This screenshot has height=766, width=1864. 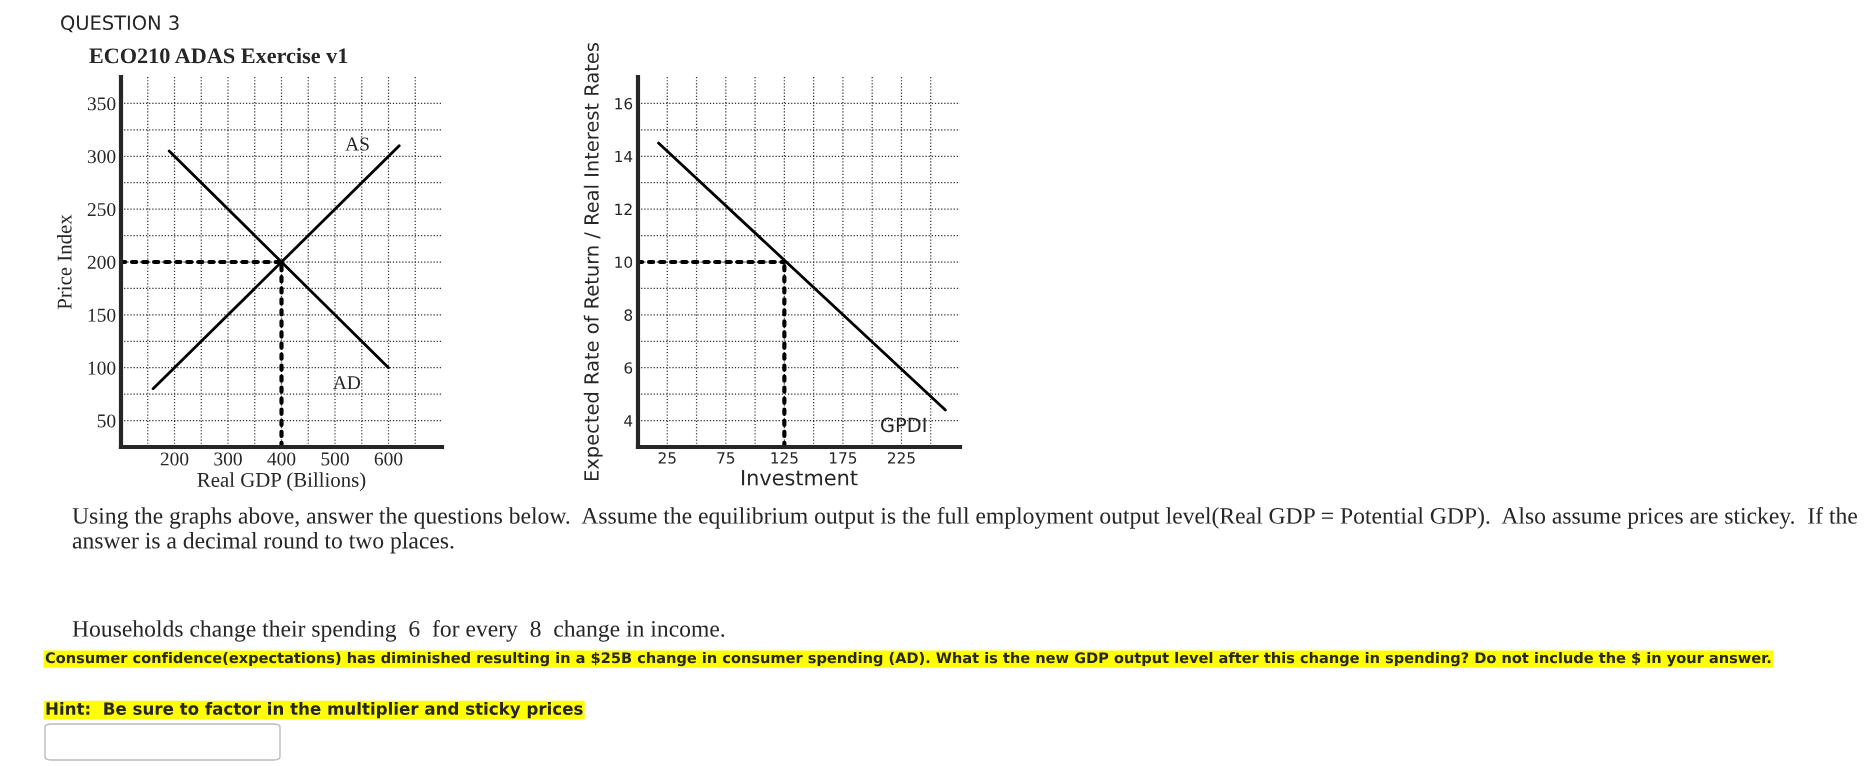 What do you see at coordinates (281, 482) in the screenshot?
I see `x-axis-title: Real GDP (Billions)` at bounding box center [281, 482].